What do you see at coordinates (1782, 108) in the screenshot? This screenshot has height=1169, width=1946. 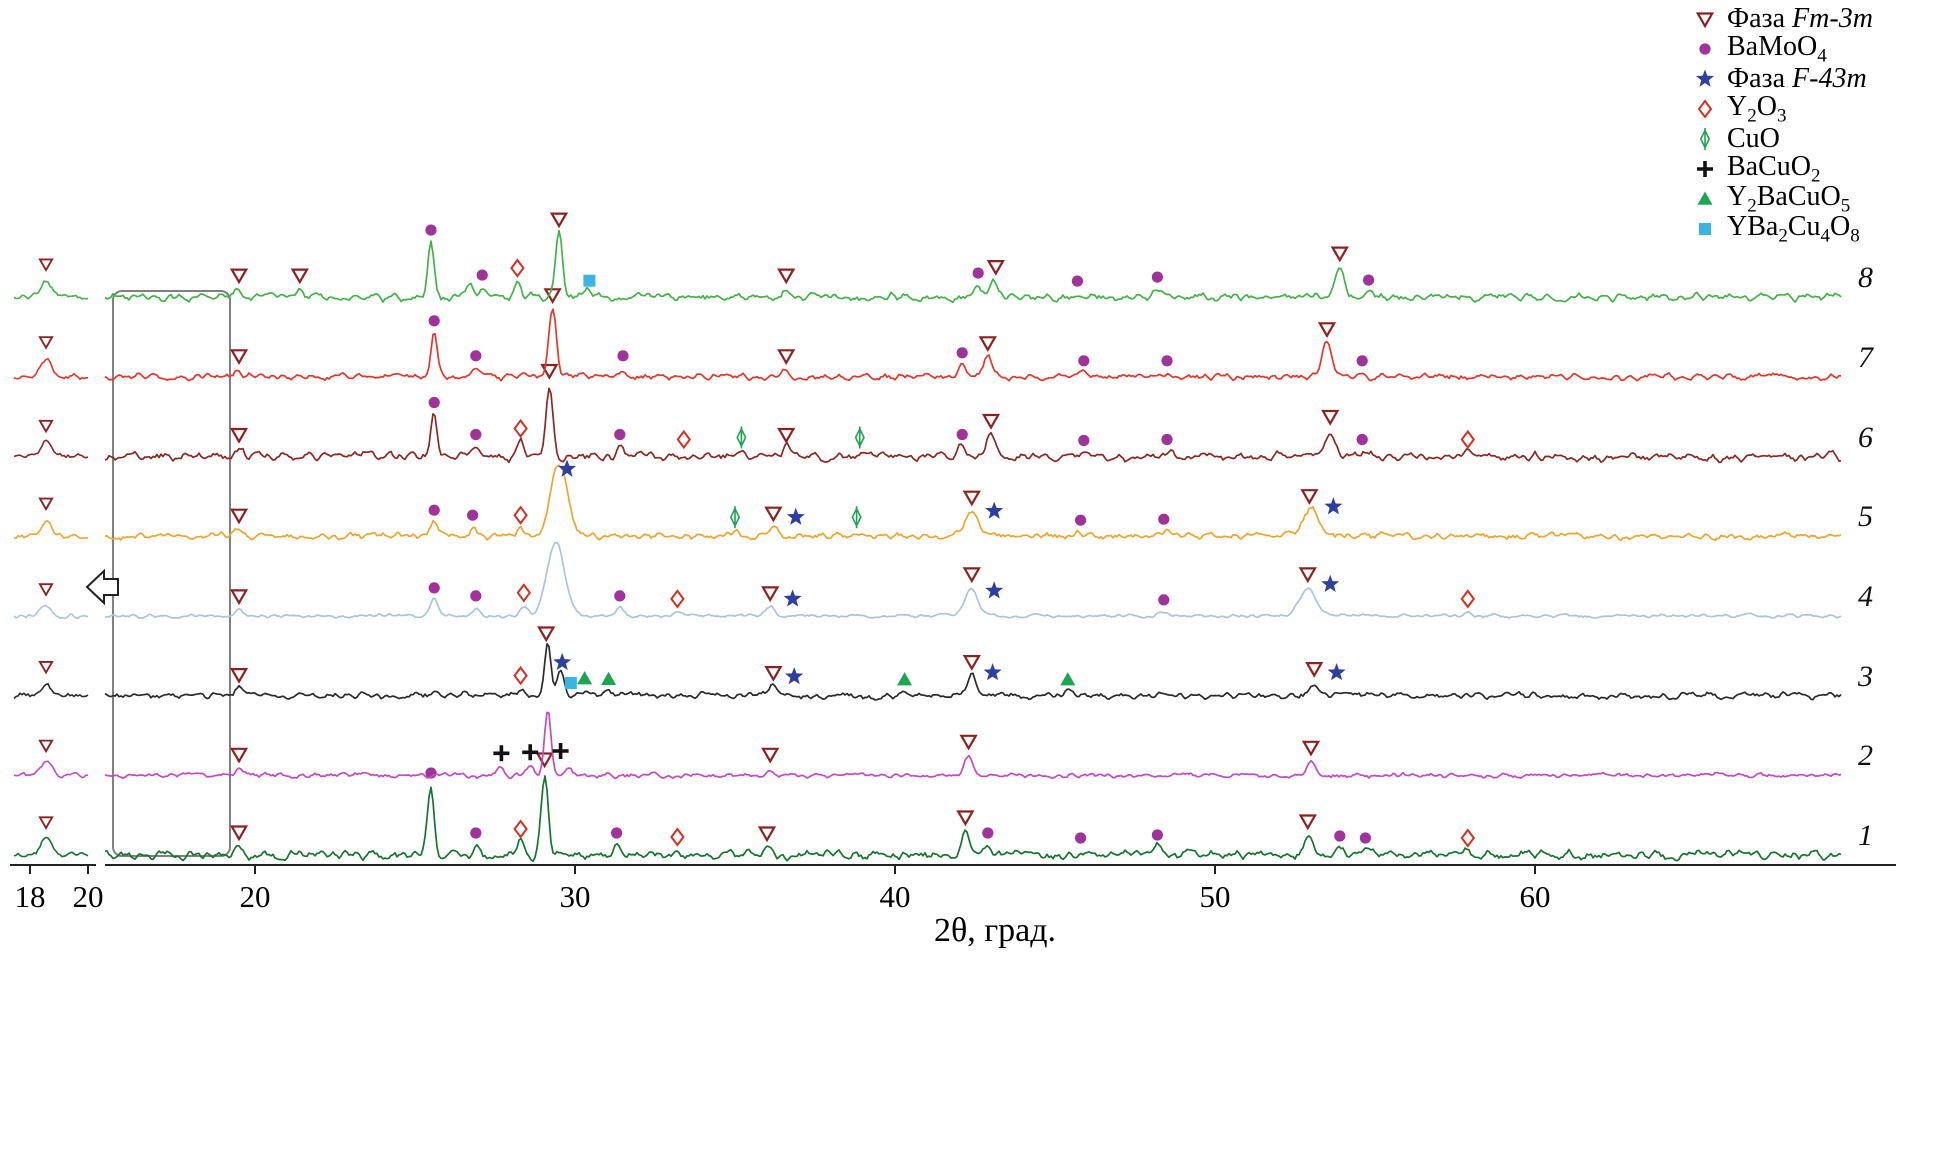 I see `legend-item: Y2O3` at bounding box center [1782, 108].